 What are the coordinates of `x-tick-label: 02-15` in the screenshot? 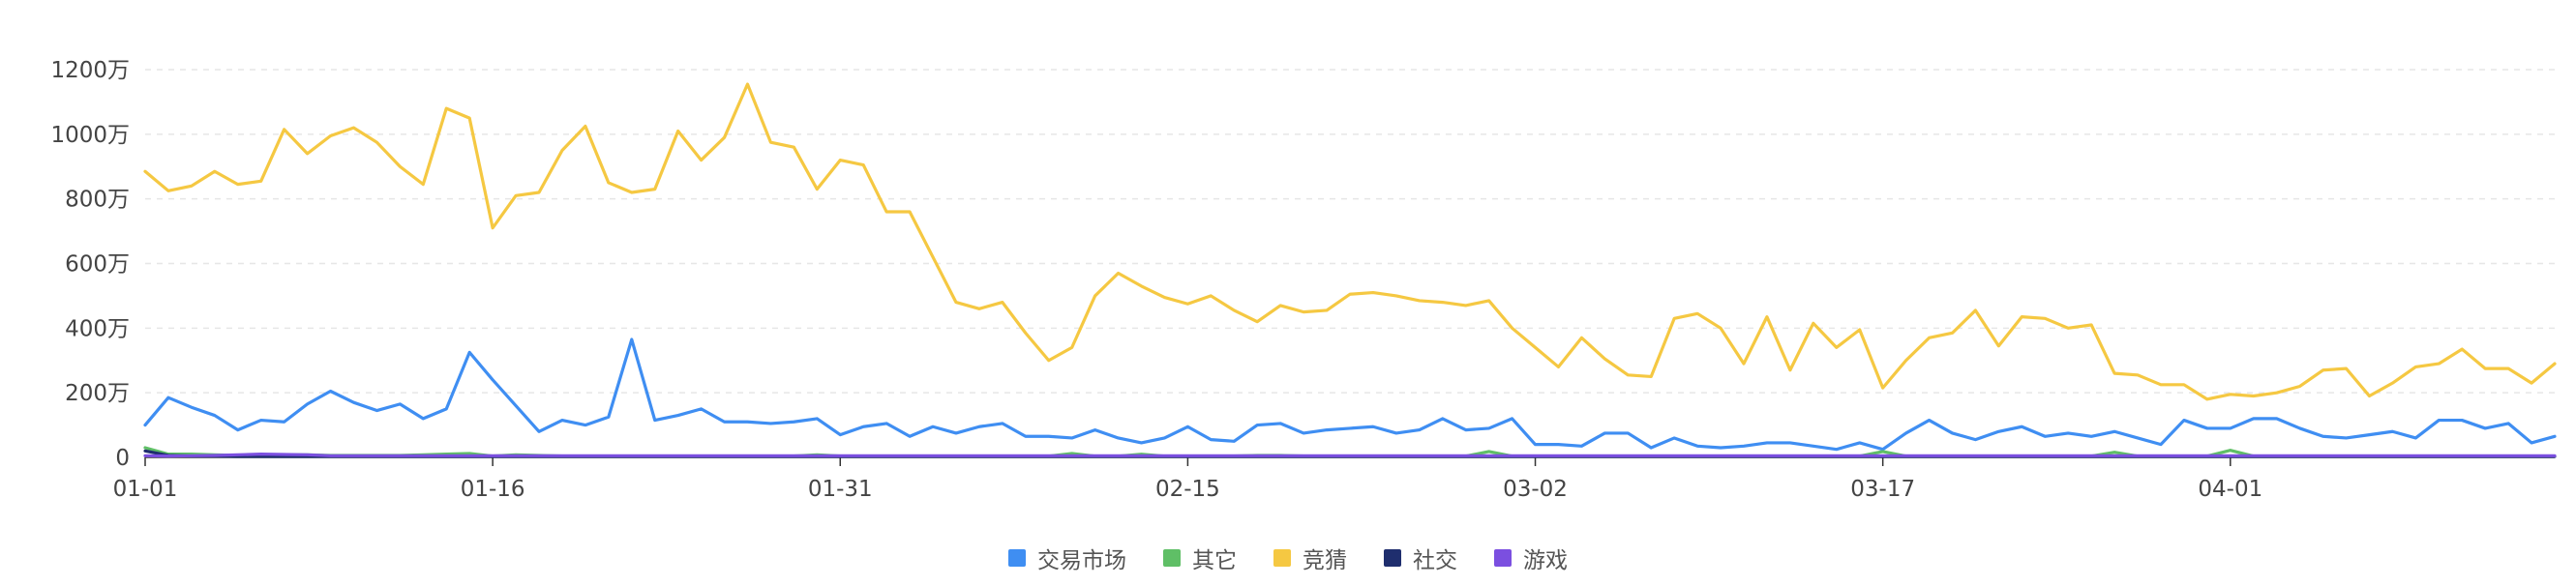 It's located at (1187, 490).